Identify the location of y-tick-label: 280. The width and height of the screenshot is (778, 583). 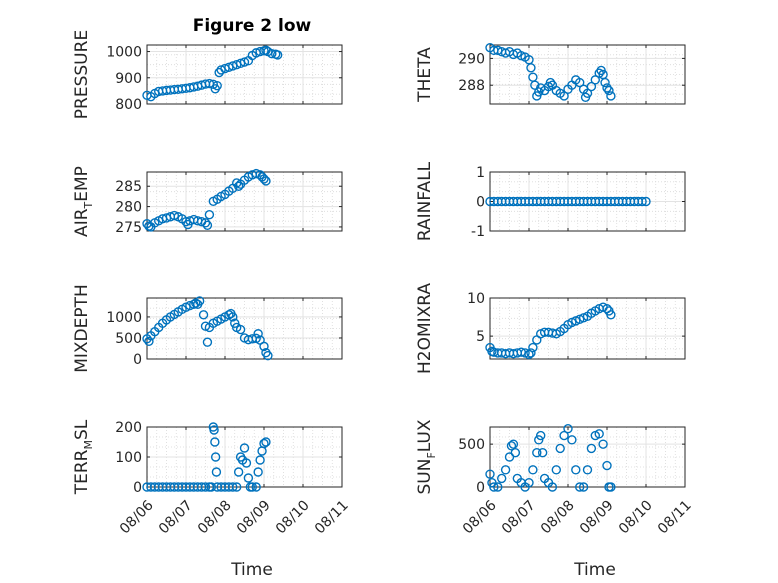
(128, 208).